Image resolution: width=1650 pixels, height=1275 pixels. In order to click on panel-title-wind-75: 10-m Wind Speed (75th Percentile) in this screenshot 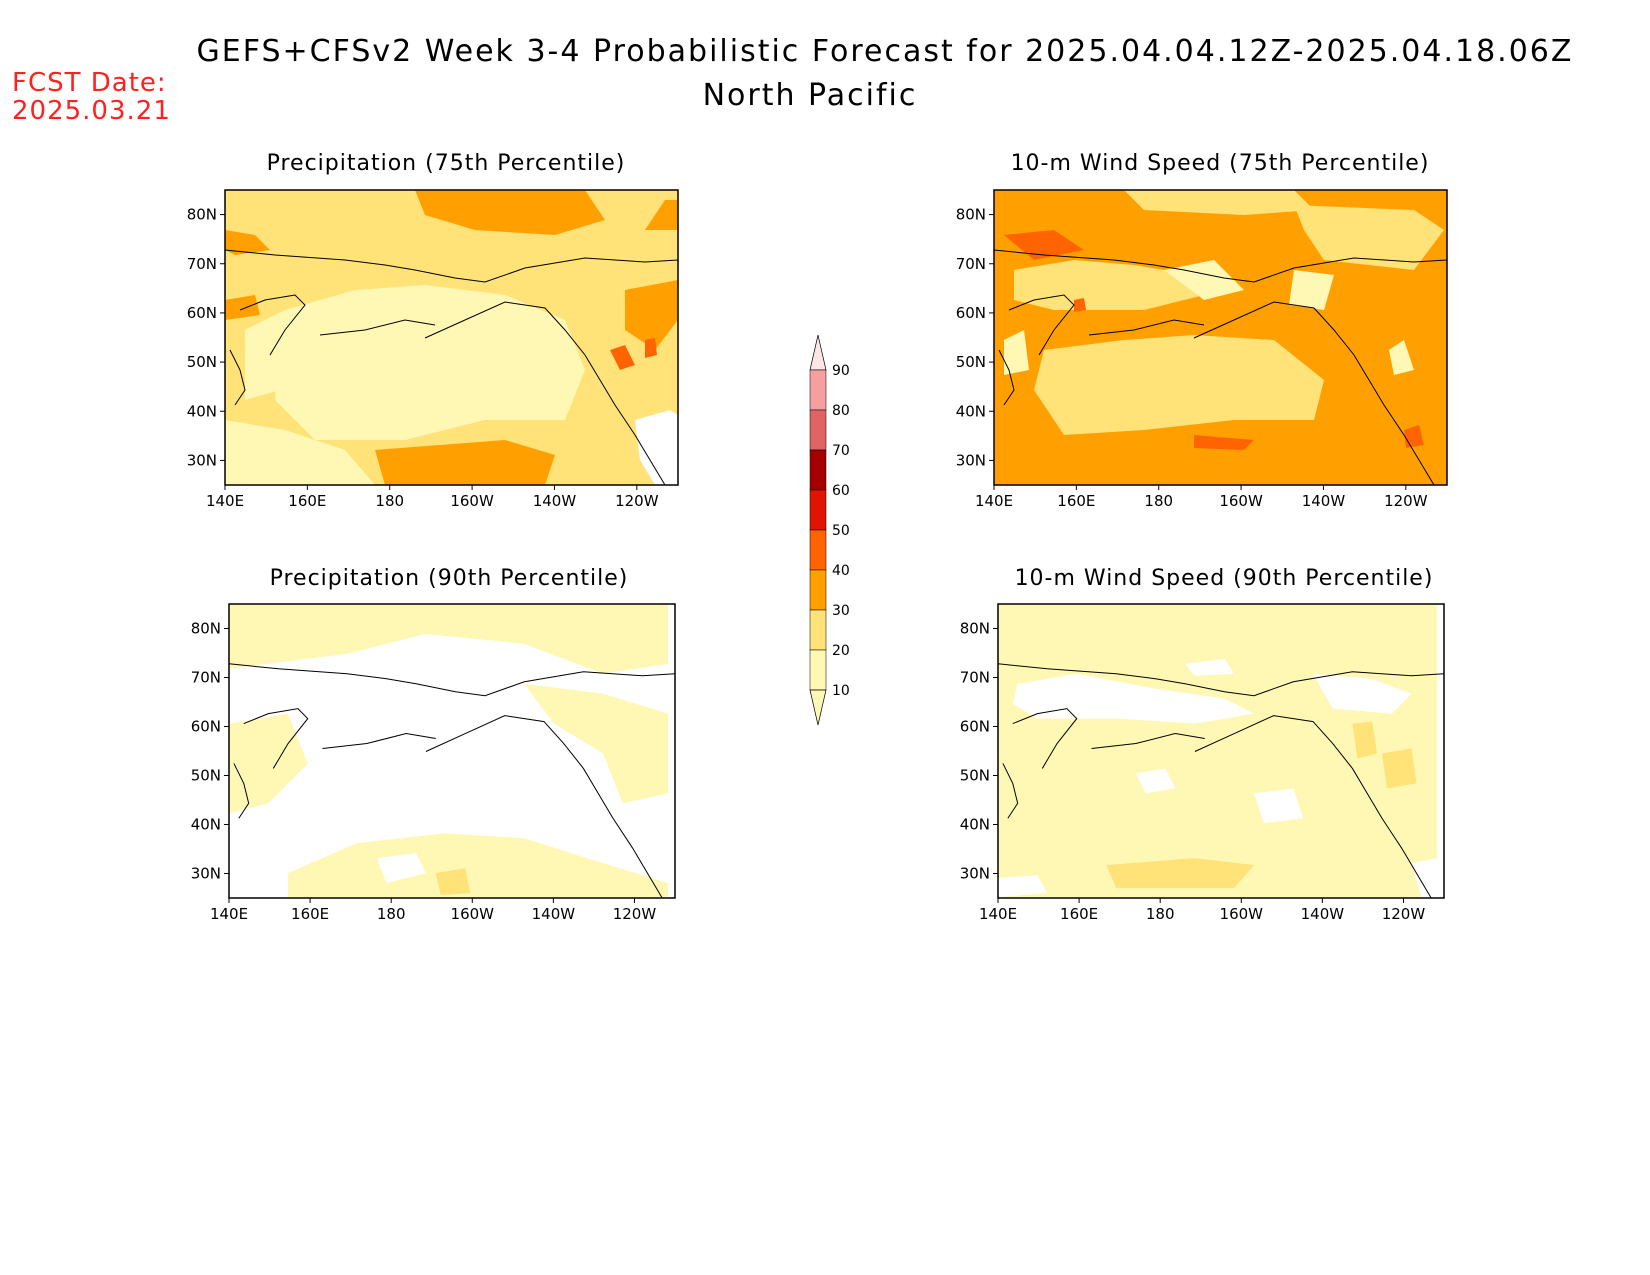, I will do `click(1220, 163)`.